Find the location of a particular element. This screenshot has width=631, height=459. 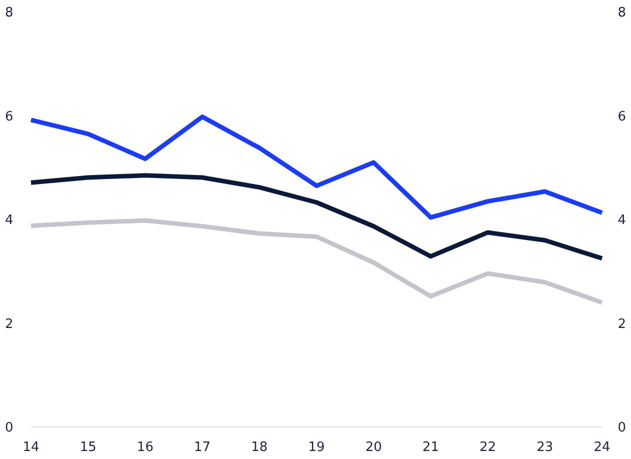

x-tick-label: 21 is located at coordinates (430, 447).